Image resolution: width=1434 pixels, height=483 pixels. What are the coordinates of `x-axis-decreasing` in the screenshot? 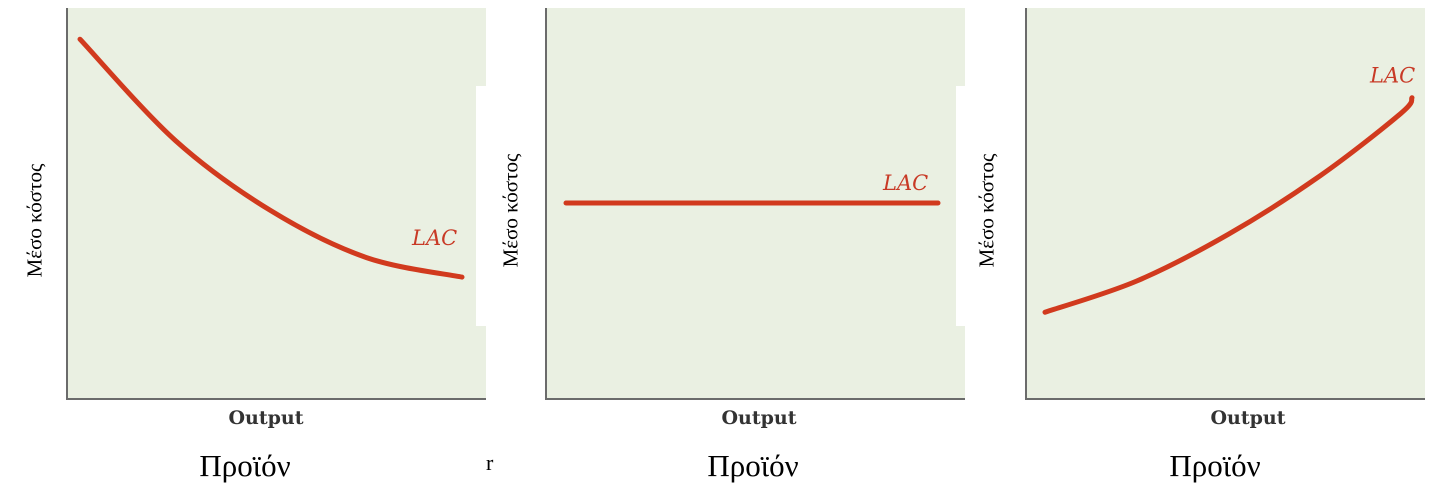 It's located at (276, 399).